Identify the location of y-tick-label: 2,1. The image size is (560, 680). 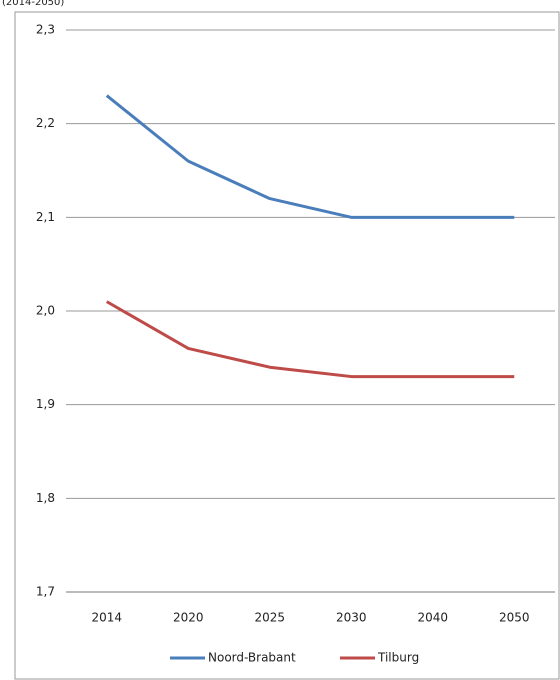
(45, 217).